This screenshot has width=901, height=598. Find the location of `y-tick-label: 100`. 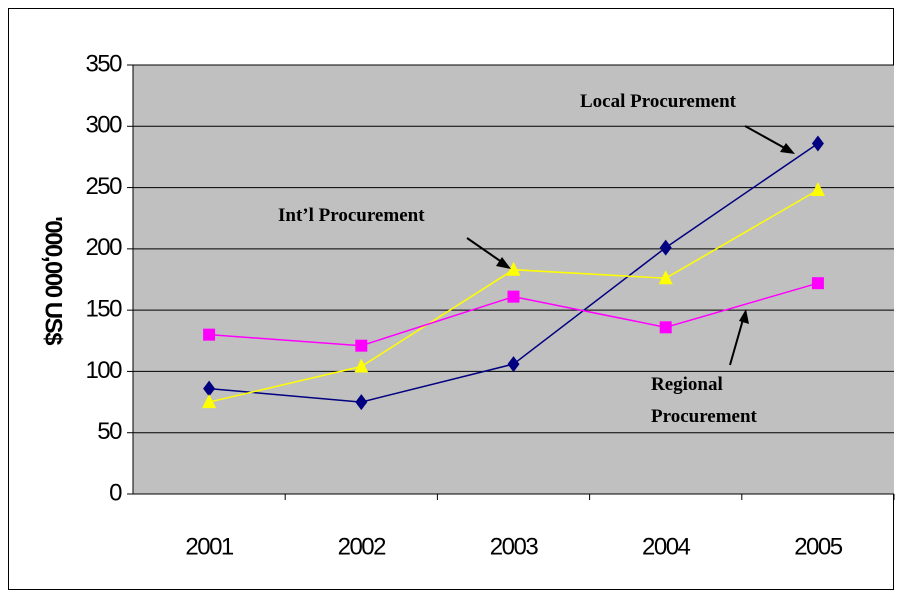

y-tick-label: 100 is located at coordinates (103, 370).